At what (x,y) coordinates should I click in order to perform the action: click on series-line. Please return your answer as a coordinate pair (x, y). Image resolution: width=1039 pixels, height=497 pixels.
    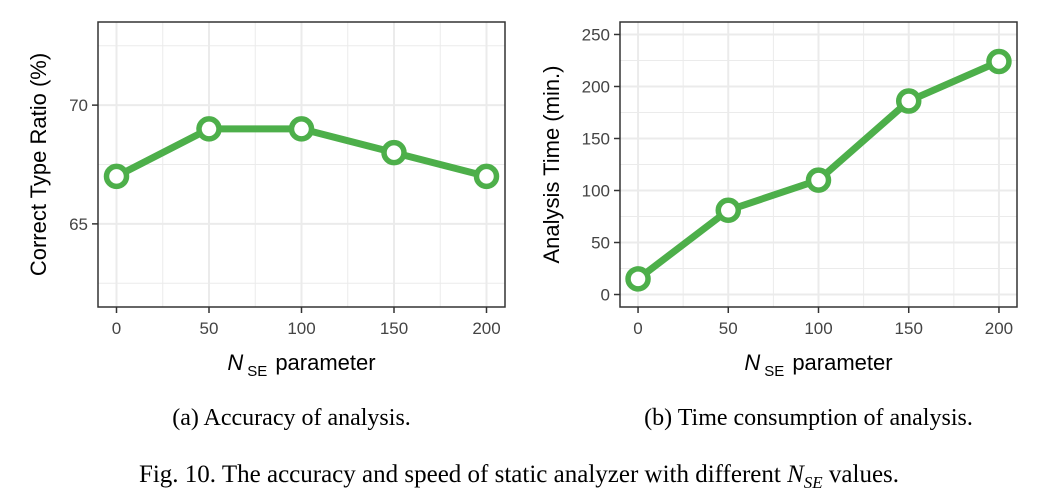
    Looking at the image, I should click on (301, 153).